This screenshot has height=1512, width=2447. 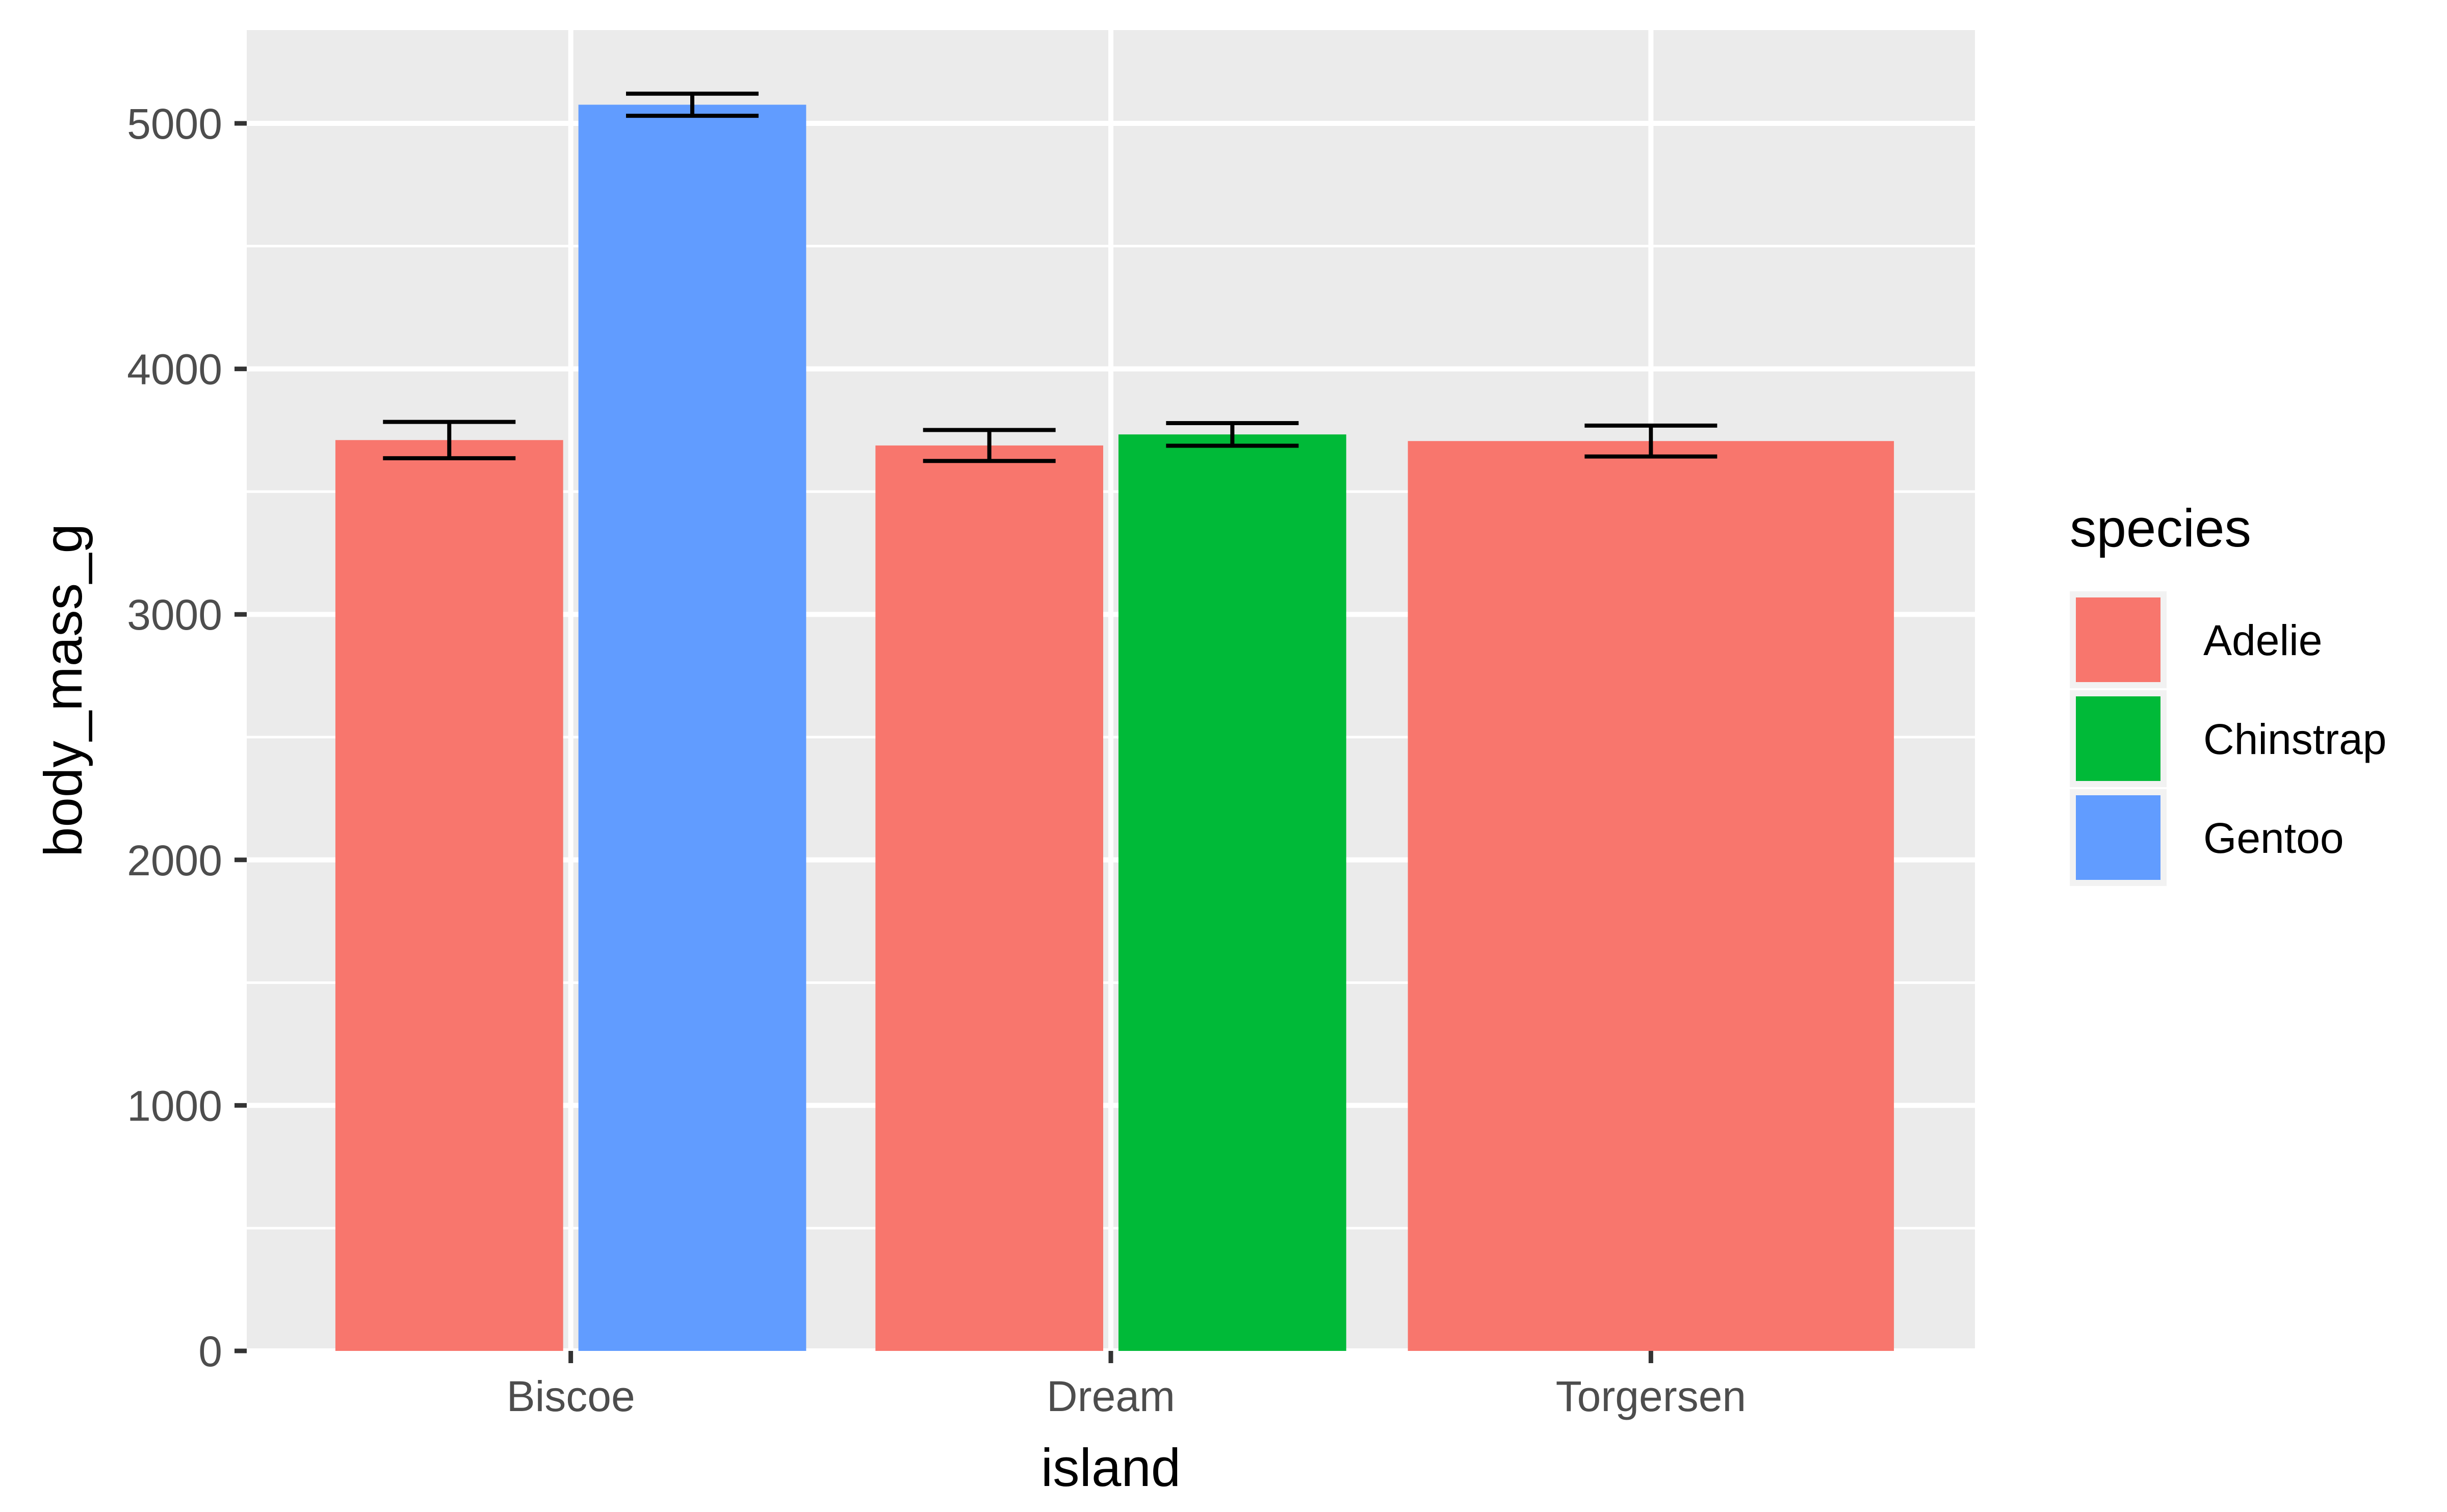 What do you see at coordinates (2118, 738) in the screenshot?
I see `legend-swatch-chinstrap` at bounding box center [2118, 738].